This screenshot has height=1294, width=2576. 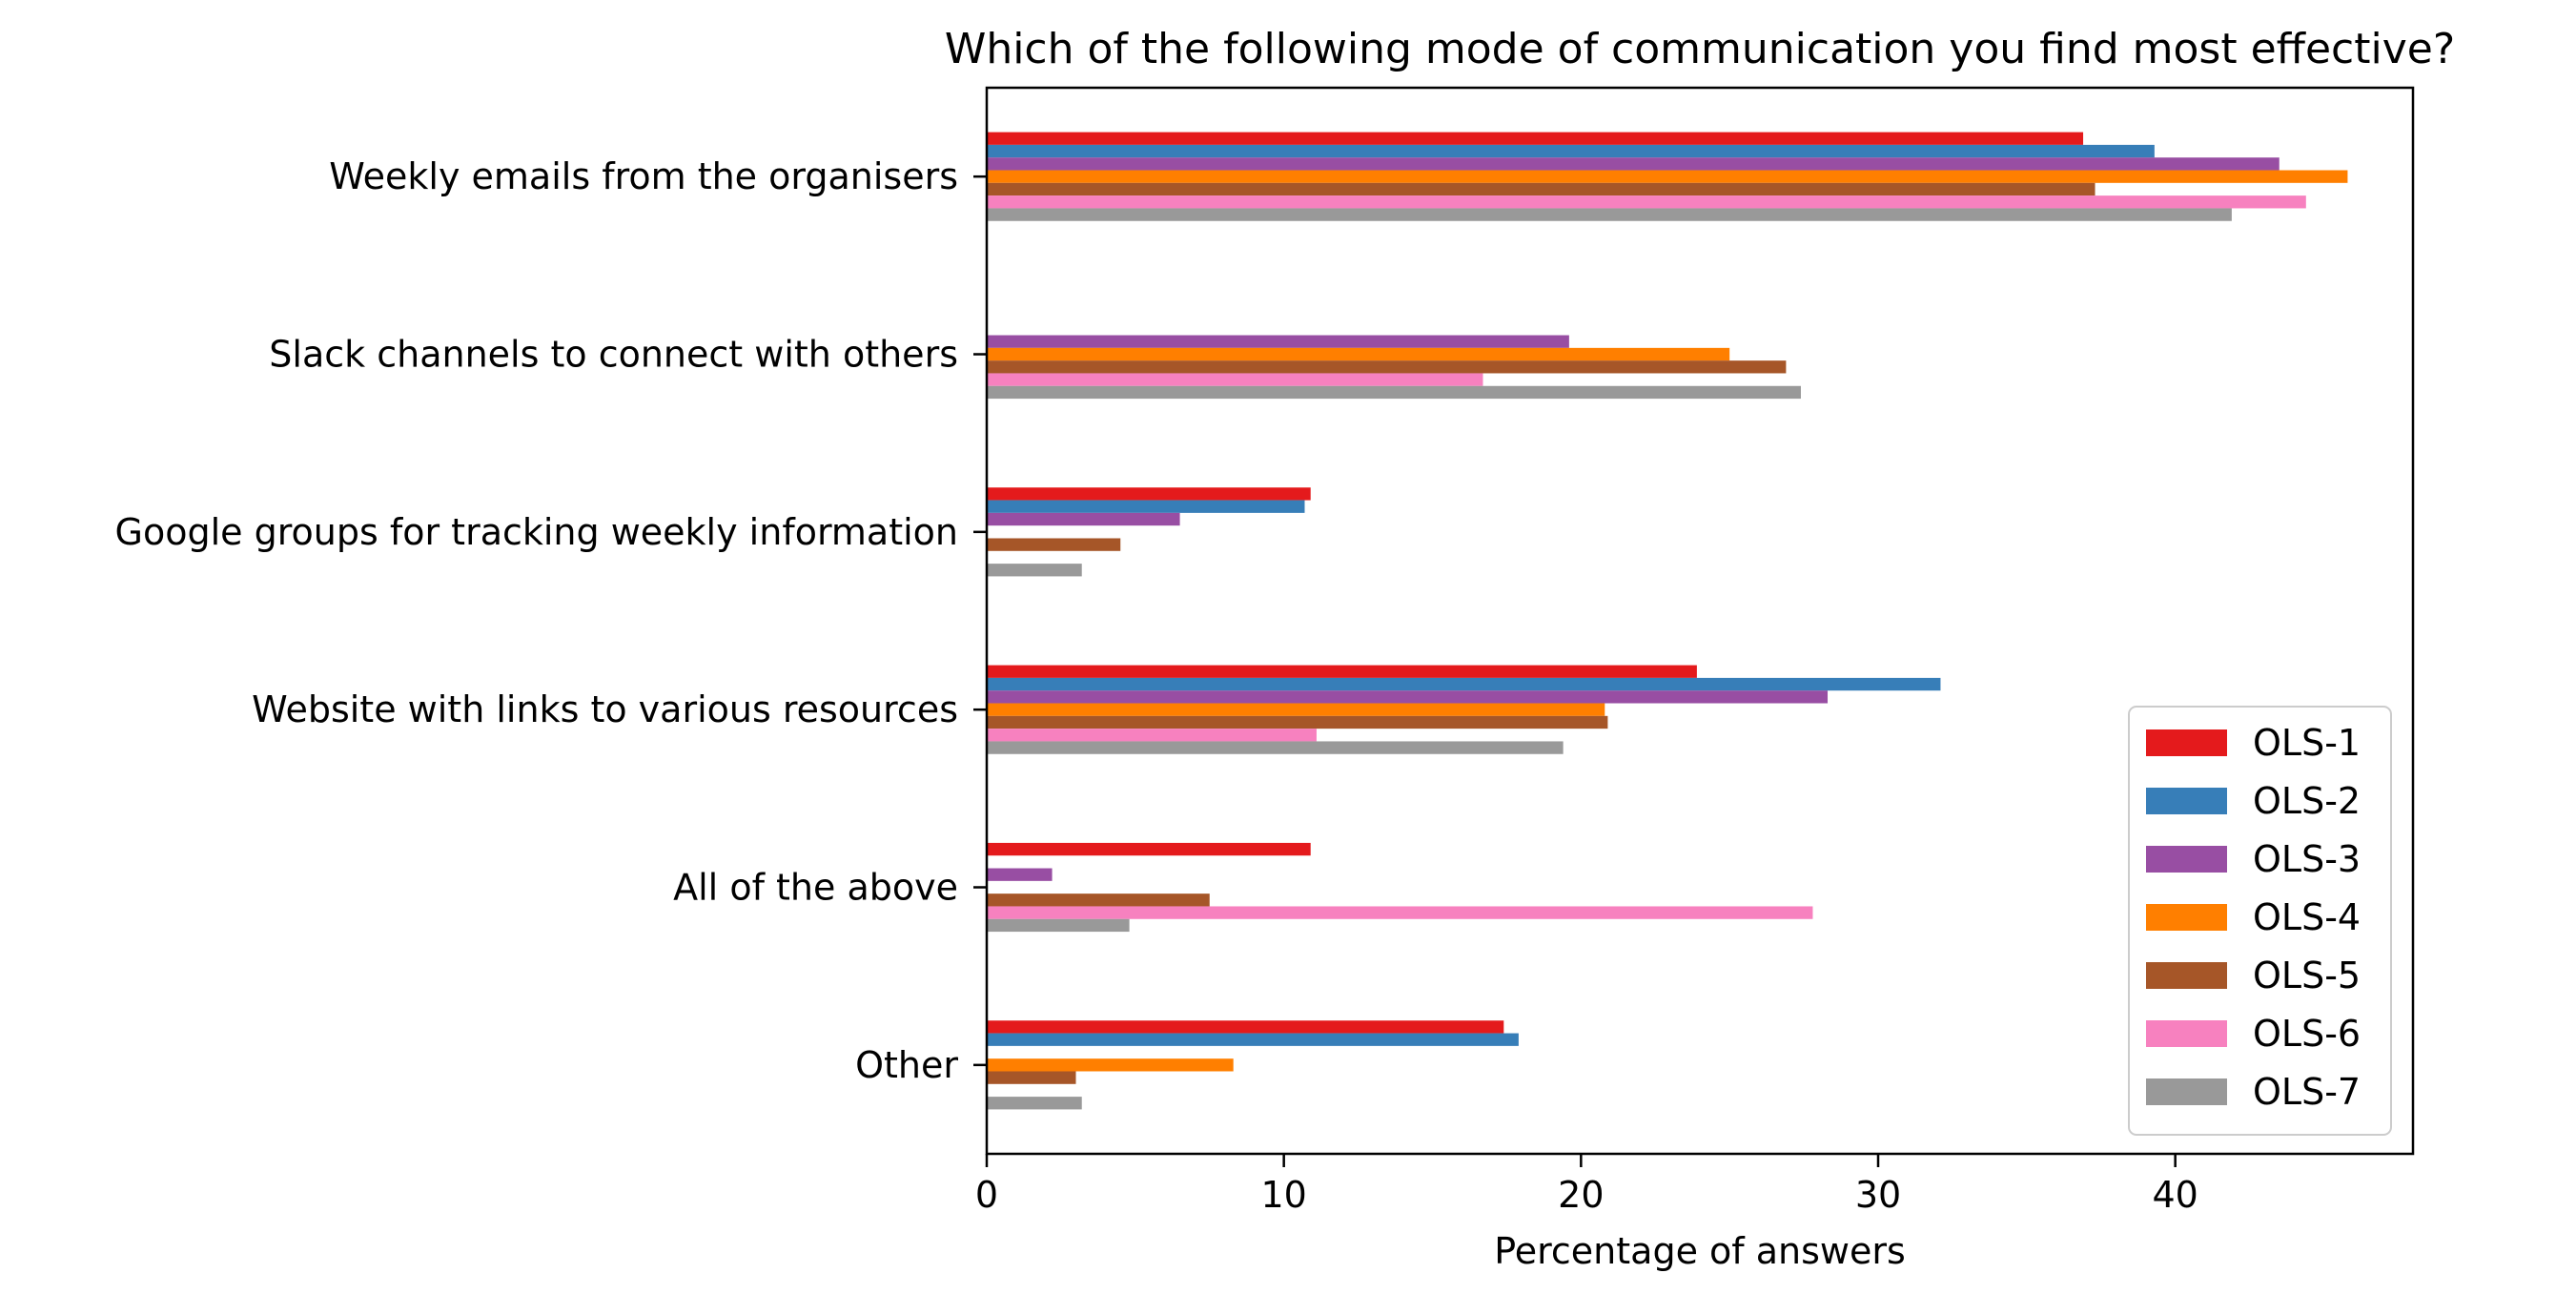 I want to click on bar-ols-1-google-groups-for-tracking-weekly-information, so click(x=1149, y=494).